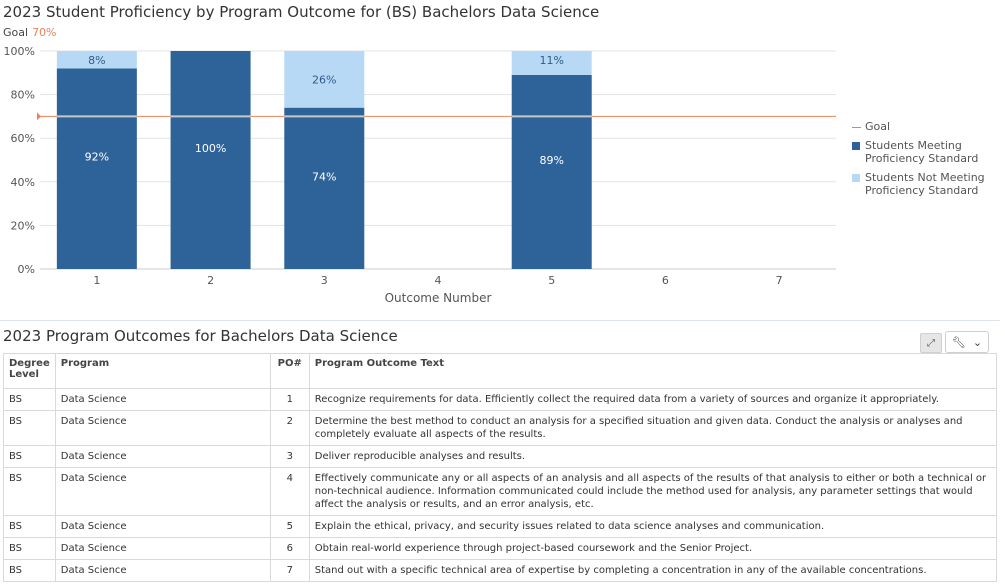  What do you see at coordinates (162, 371) in the screenshot?
I see `header-program: Program` at bounding box center [162, 371].